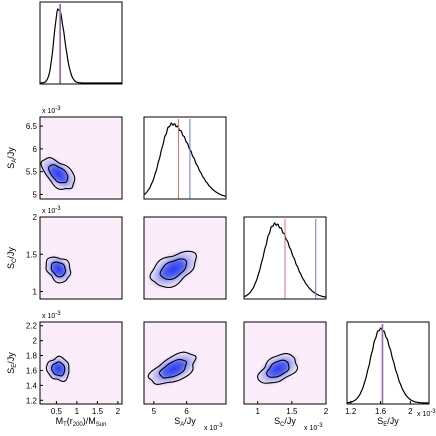 The height and width of the screenshot is (436, 436). I want to click on joint-SA-SE: 5 6SA/Jy x 10-3, so click(185, 376).